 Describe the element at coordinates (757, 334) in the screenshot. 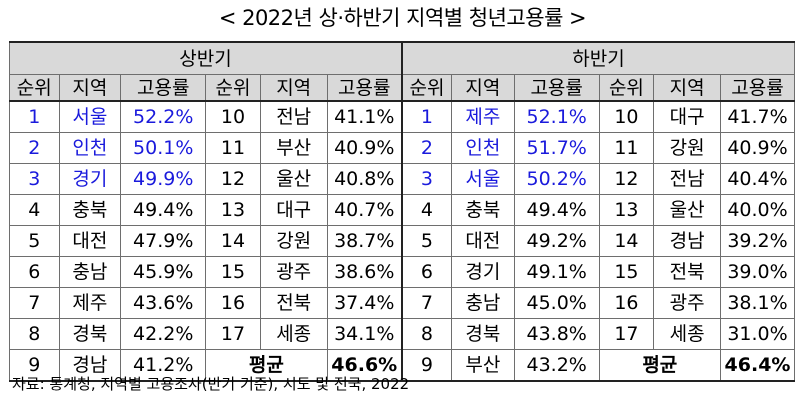

I see `rate-cell: 31.0%` at that location.